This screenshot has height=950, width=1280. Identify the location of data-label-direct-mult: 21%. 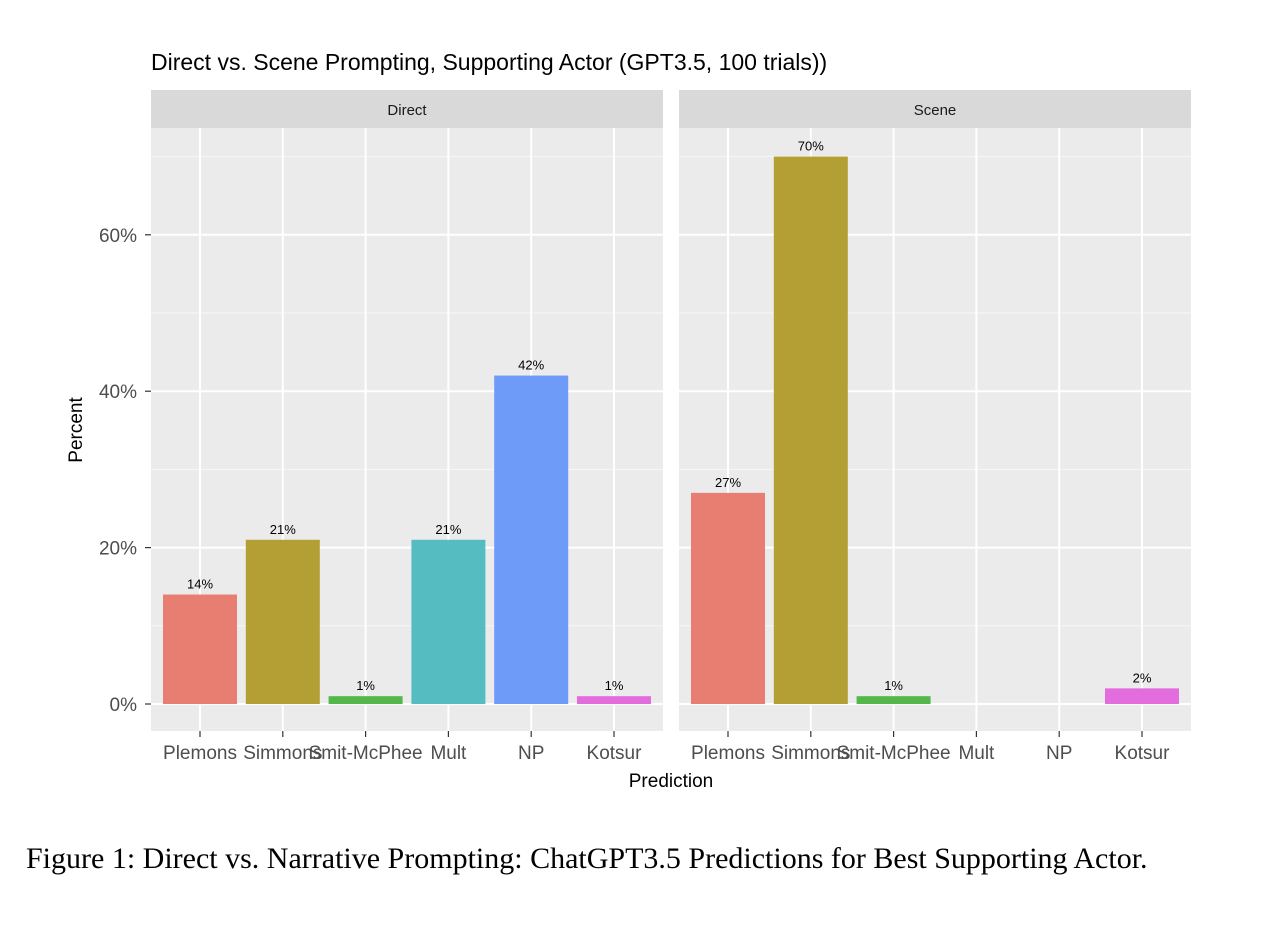
(448, 529).